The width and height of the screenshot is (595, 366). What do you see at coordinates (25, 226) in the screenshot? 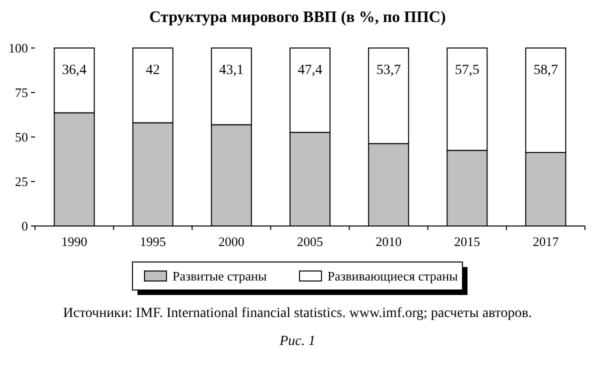
I see `y-tick-label: 0` at bounding box center [25, 226].